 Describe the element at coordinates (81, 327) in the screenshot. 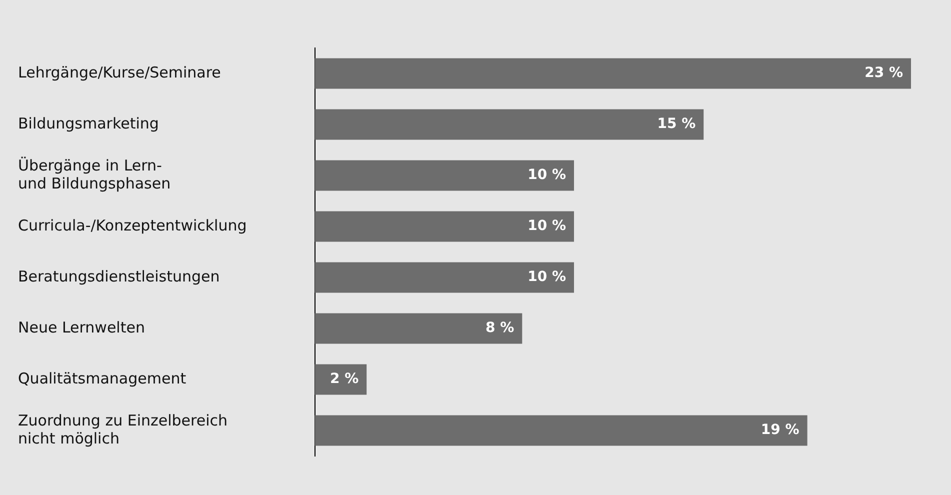

I see `y-tick-label: Neue Lernwelten` at that location.